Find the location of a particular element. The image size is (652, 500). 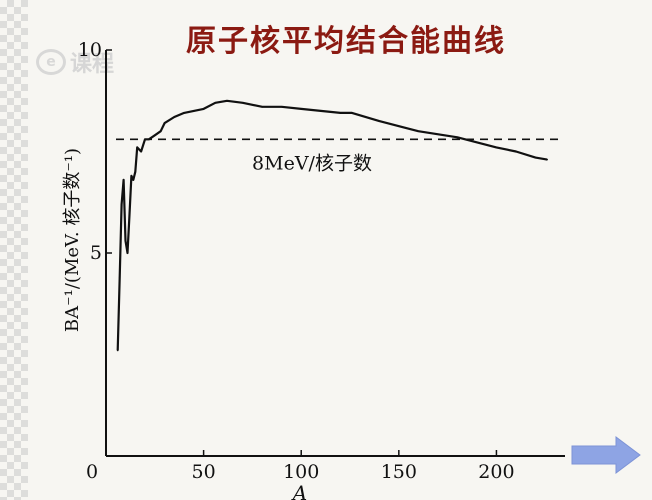

checker-pattern is located at coordinates (14, 250).